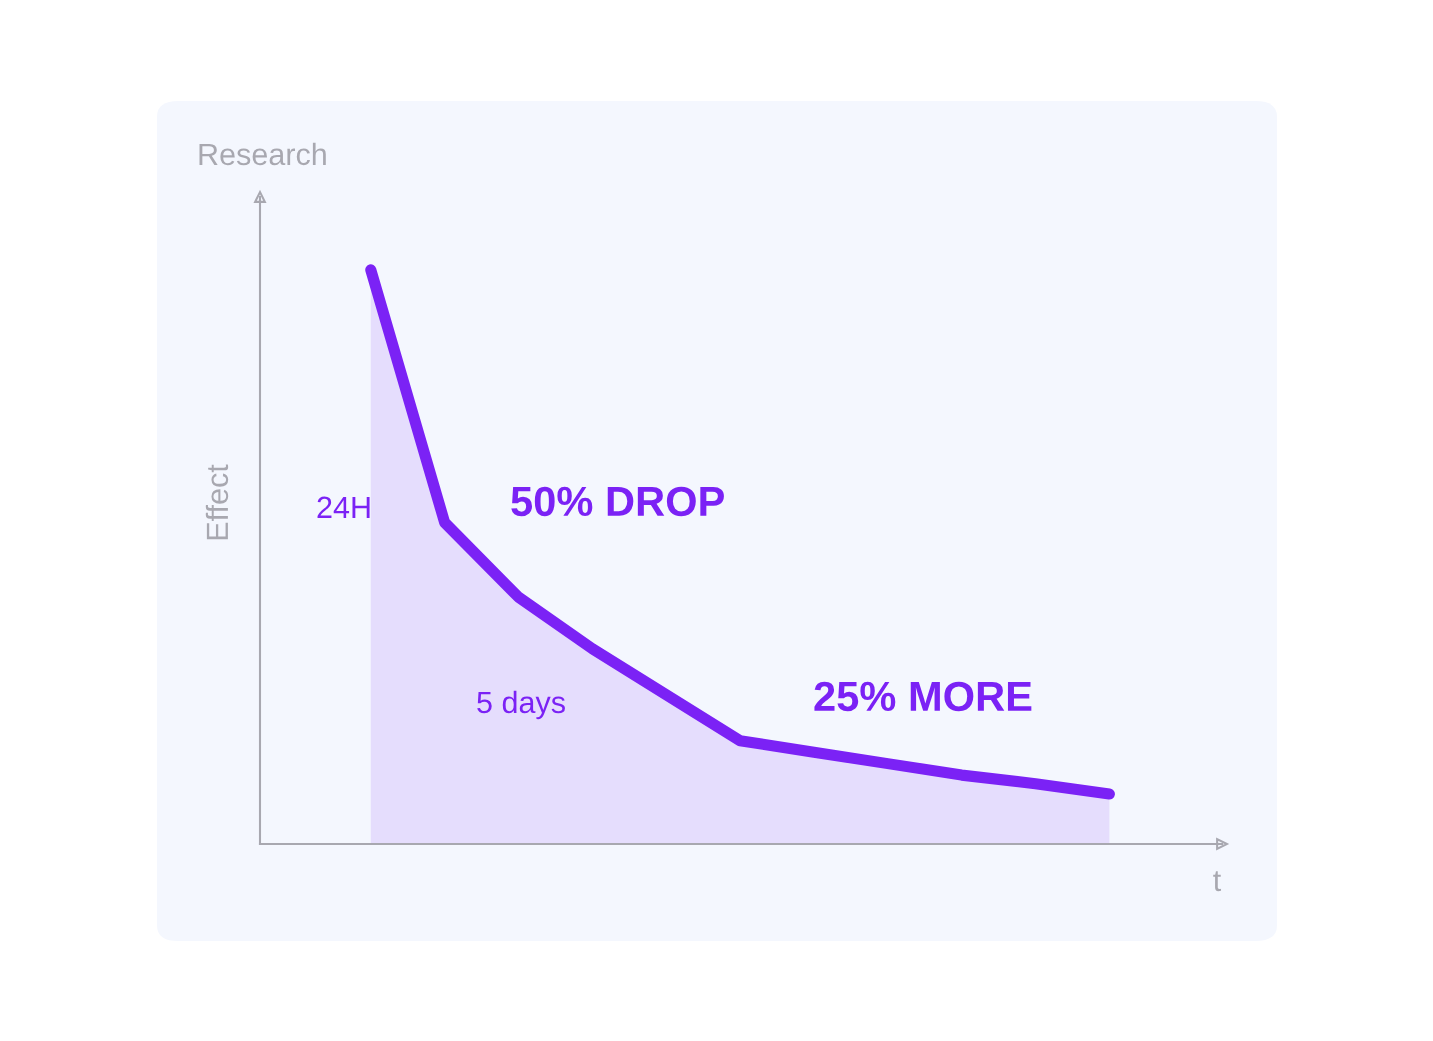 The width and height of the screenshot is (1433, 1041). What do you see at coordinates (262, 154) in the screenshot?
I see `chart-title: Research` at bounding box center [262, 154].